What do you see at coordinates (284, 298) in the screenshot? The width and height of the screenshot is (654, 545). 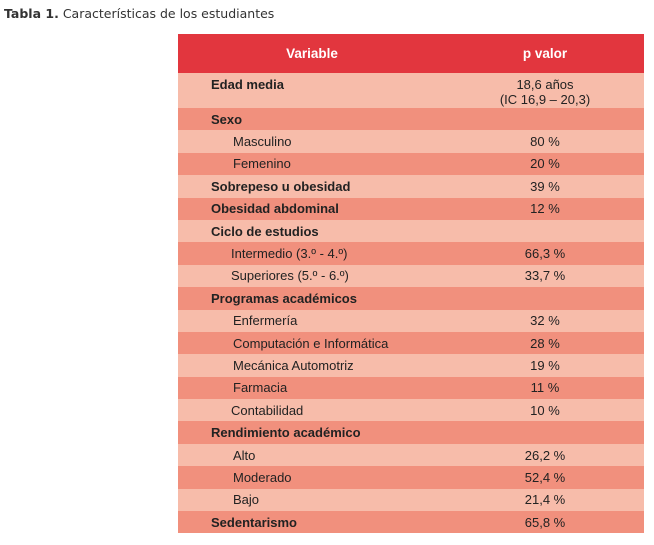 I see `row-label: Programas académicos` at bounding box center [284, 298].